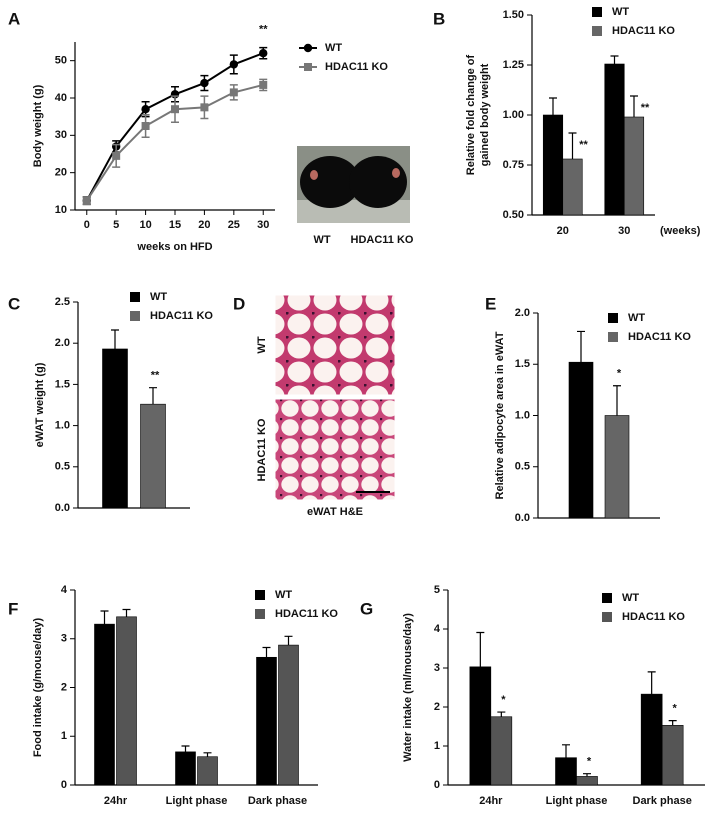 This screenshot has width=711, height=814. I want to click on y-tick-label: 0.0, so click(522, 518).